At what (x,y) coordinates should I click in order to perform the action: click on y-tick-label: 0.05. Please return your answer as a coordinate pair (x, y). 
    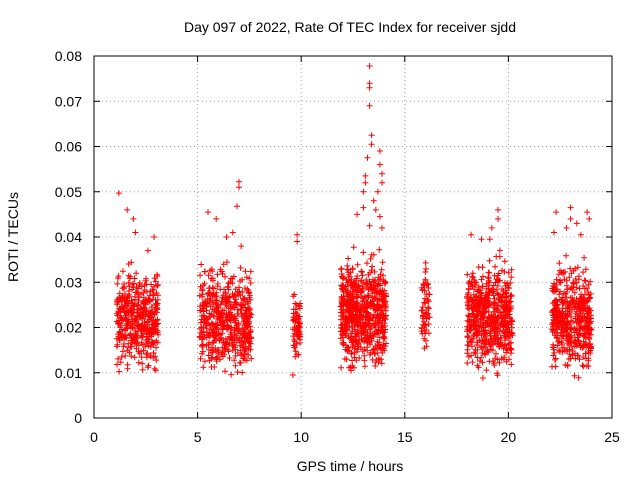
    Looking at the image, I should click on (68, 192).